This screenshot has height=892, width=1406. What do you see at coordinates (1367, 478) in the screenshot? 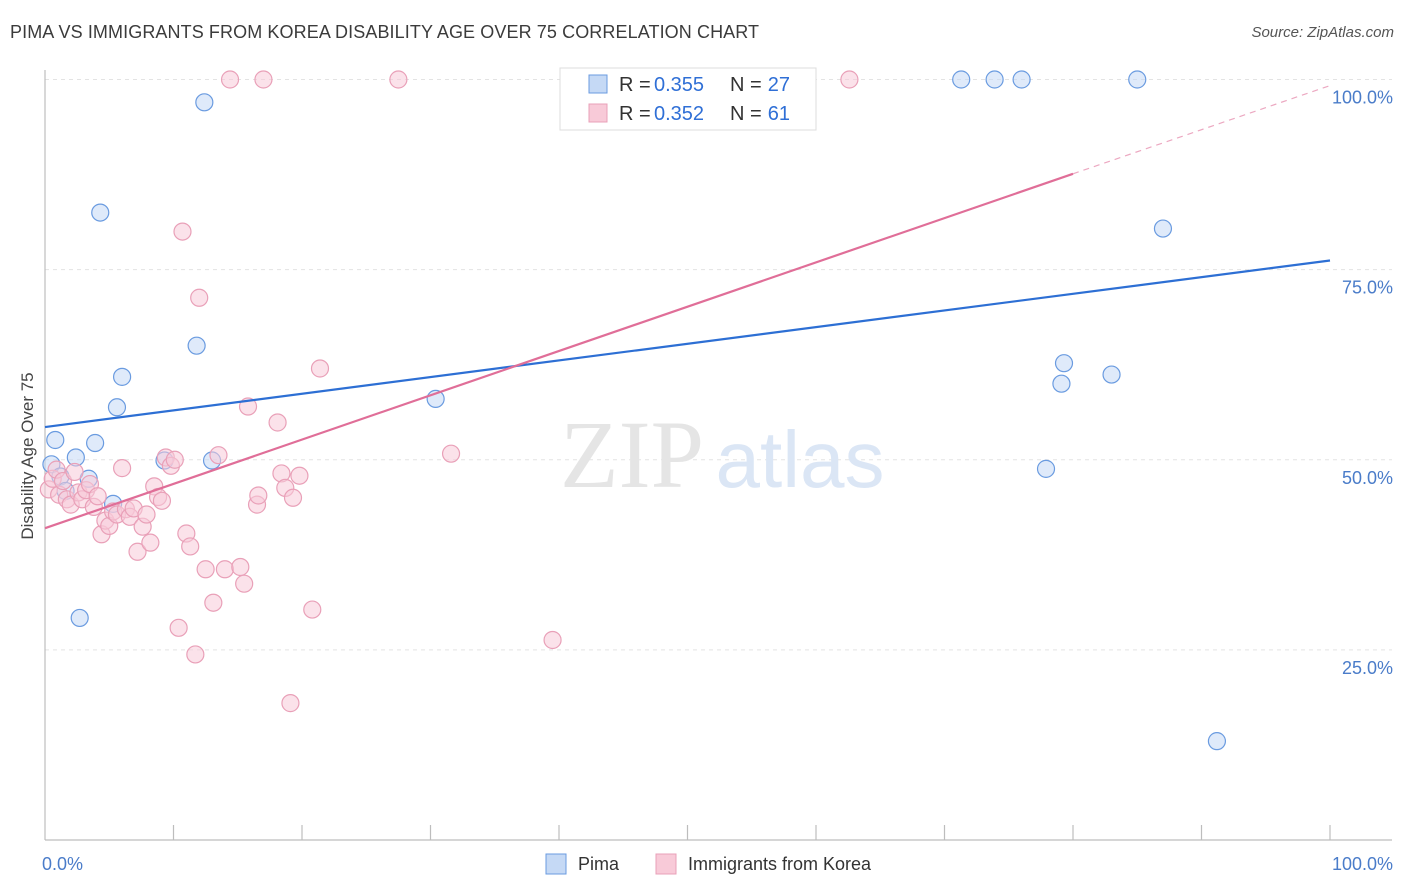
I see `y-tick-label: 50.0%` at bounding box center [1367, 478].